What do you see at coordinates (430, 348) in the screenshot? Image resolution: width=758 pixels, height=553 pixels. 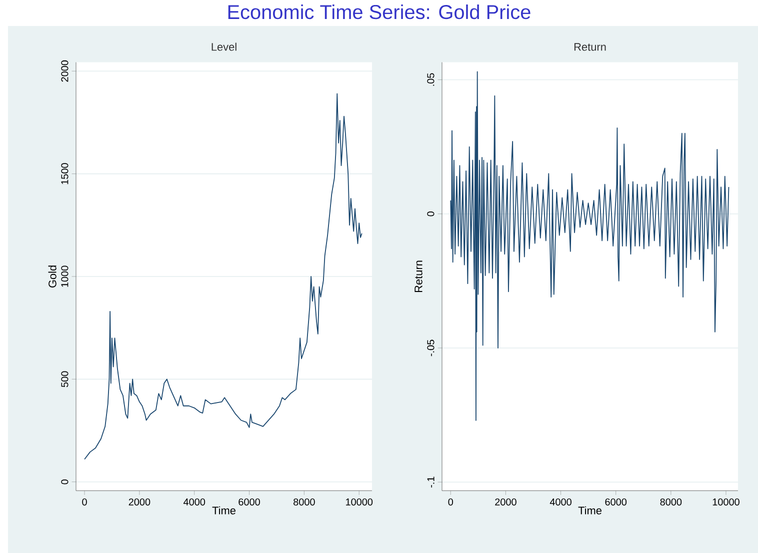 I see `y-tick-label: -.05` at bounding box center [430, 348].